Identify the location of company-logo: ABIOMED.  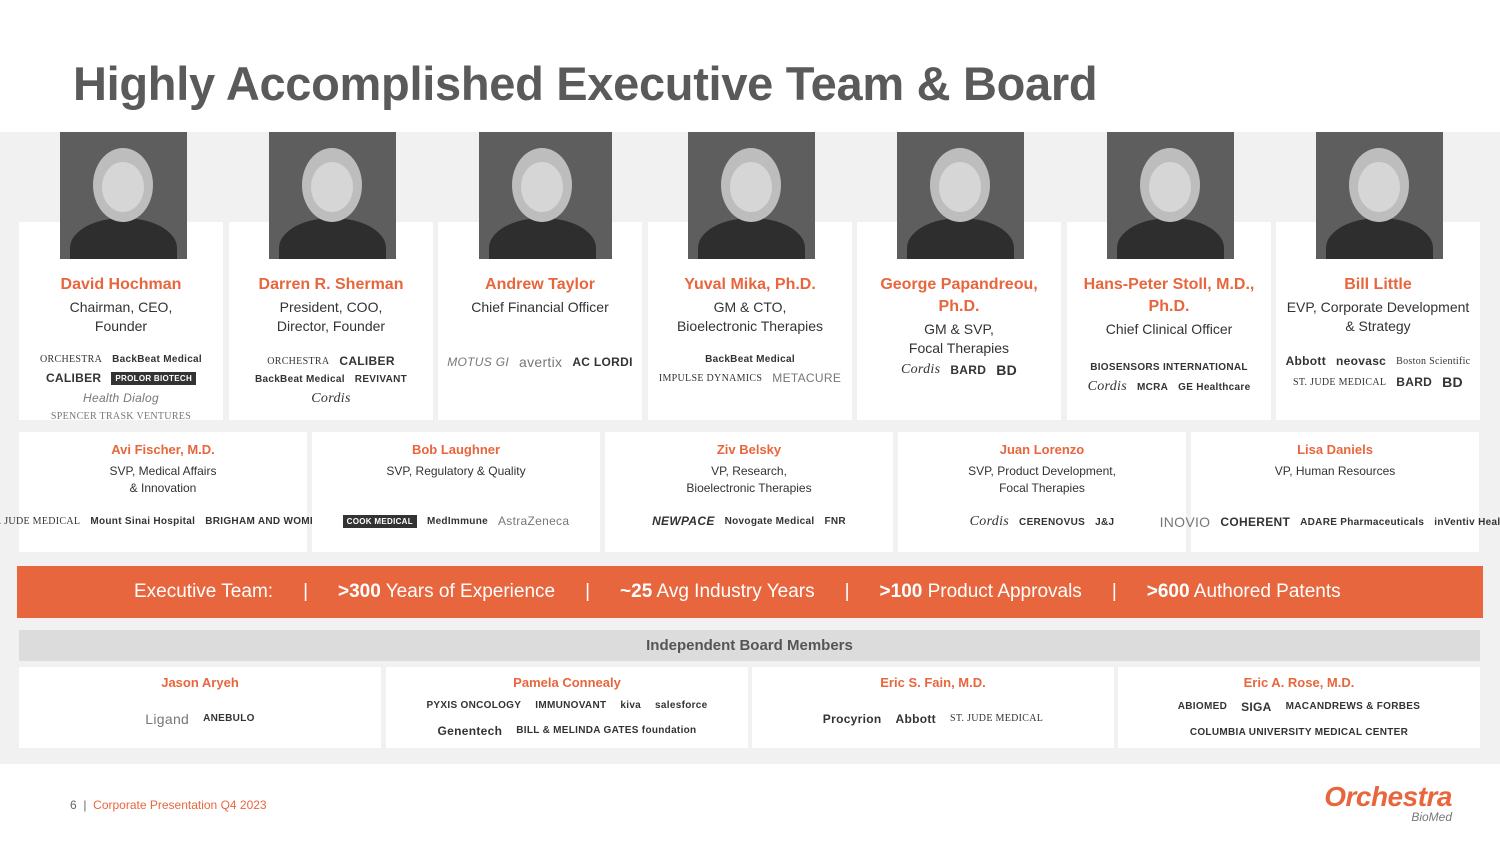
(1202, 706).